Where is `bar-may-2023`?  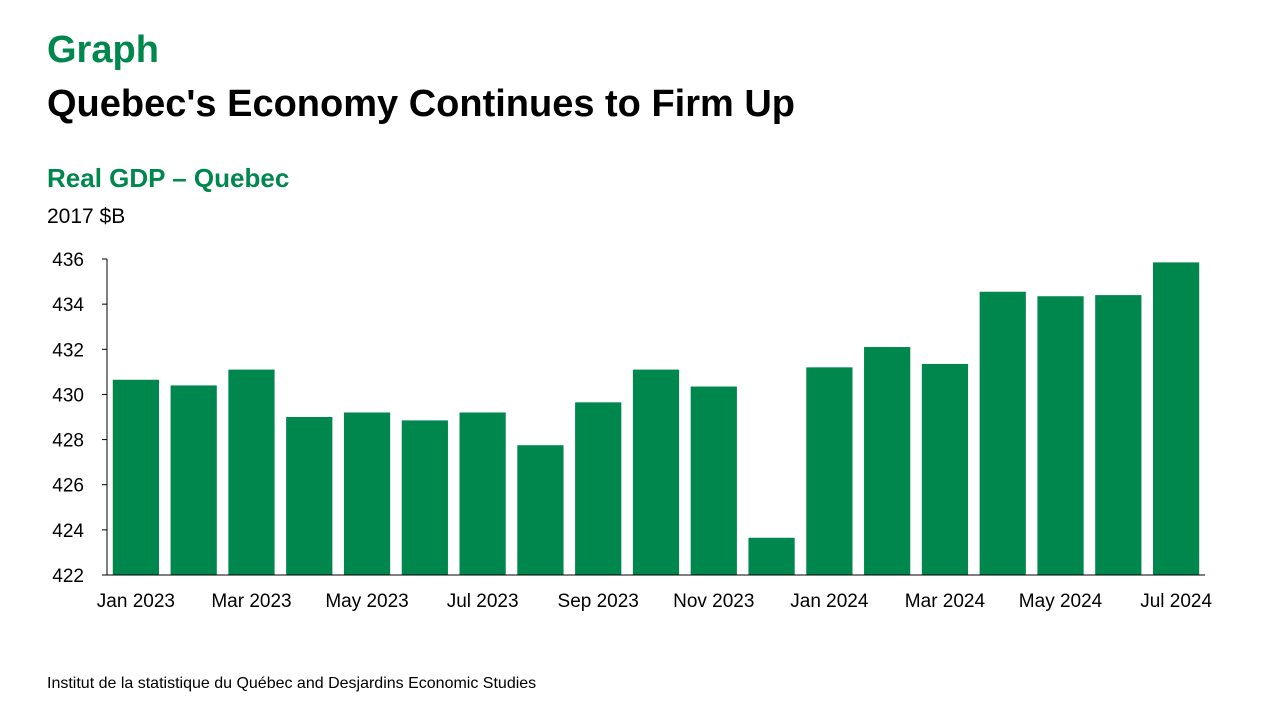
bar-may-2023 is located at coordinates (367, 493).